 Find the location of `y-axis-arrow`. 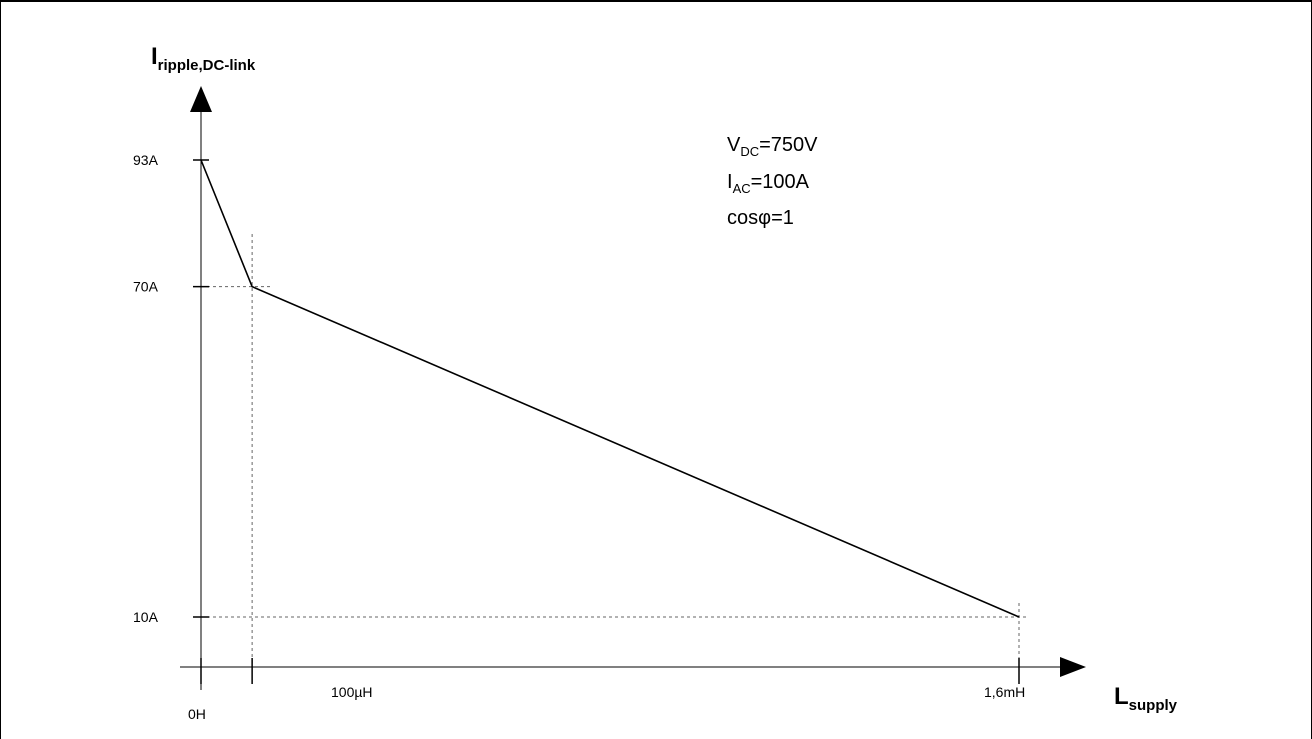

y-axis-arrow is located at coordinates (201, 99).